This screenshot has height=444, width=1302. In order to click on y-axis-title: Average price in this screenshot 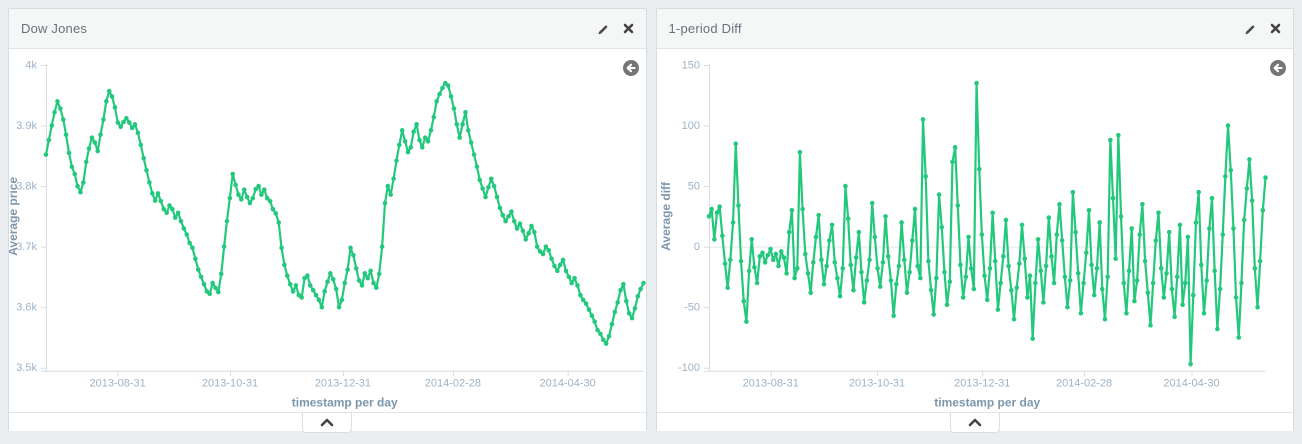, I will do `click(14, 216)`.